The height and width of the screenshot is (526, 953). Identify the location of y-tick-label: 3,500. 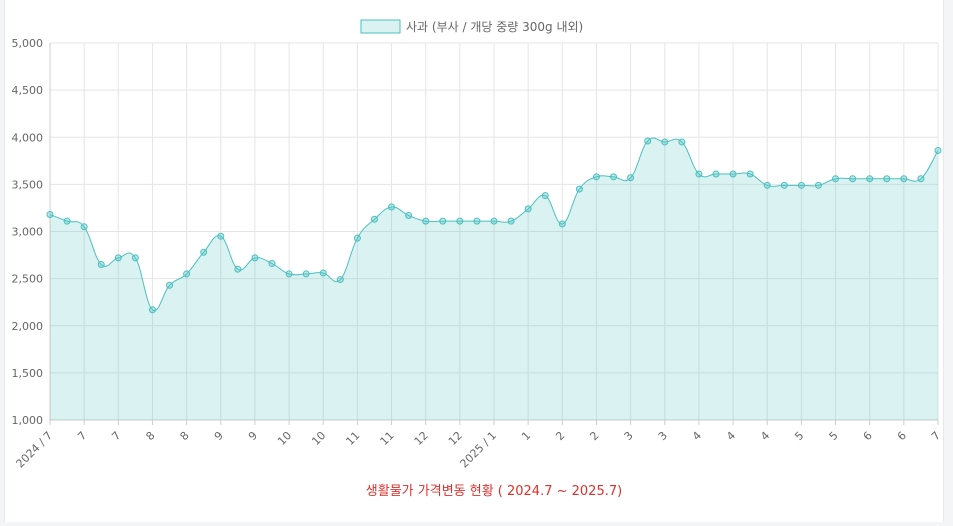
(28, 184).